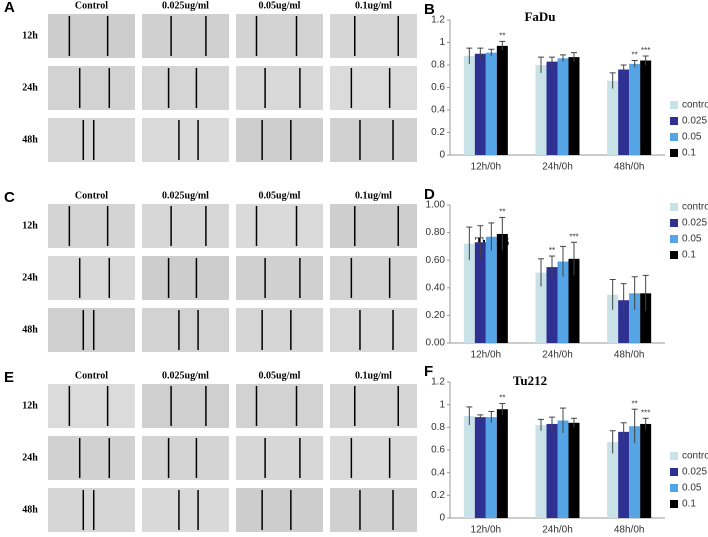 This screenshot has width=708, height=537. I want to click on y-tick-label: 0.8, so click(438, 65).